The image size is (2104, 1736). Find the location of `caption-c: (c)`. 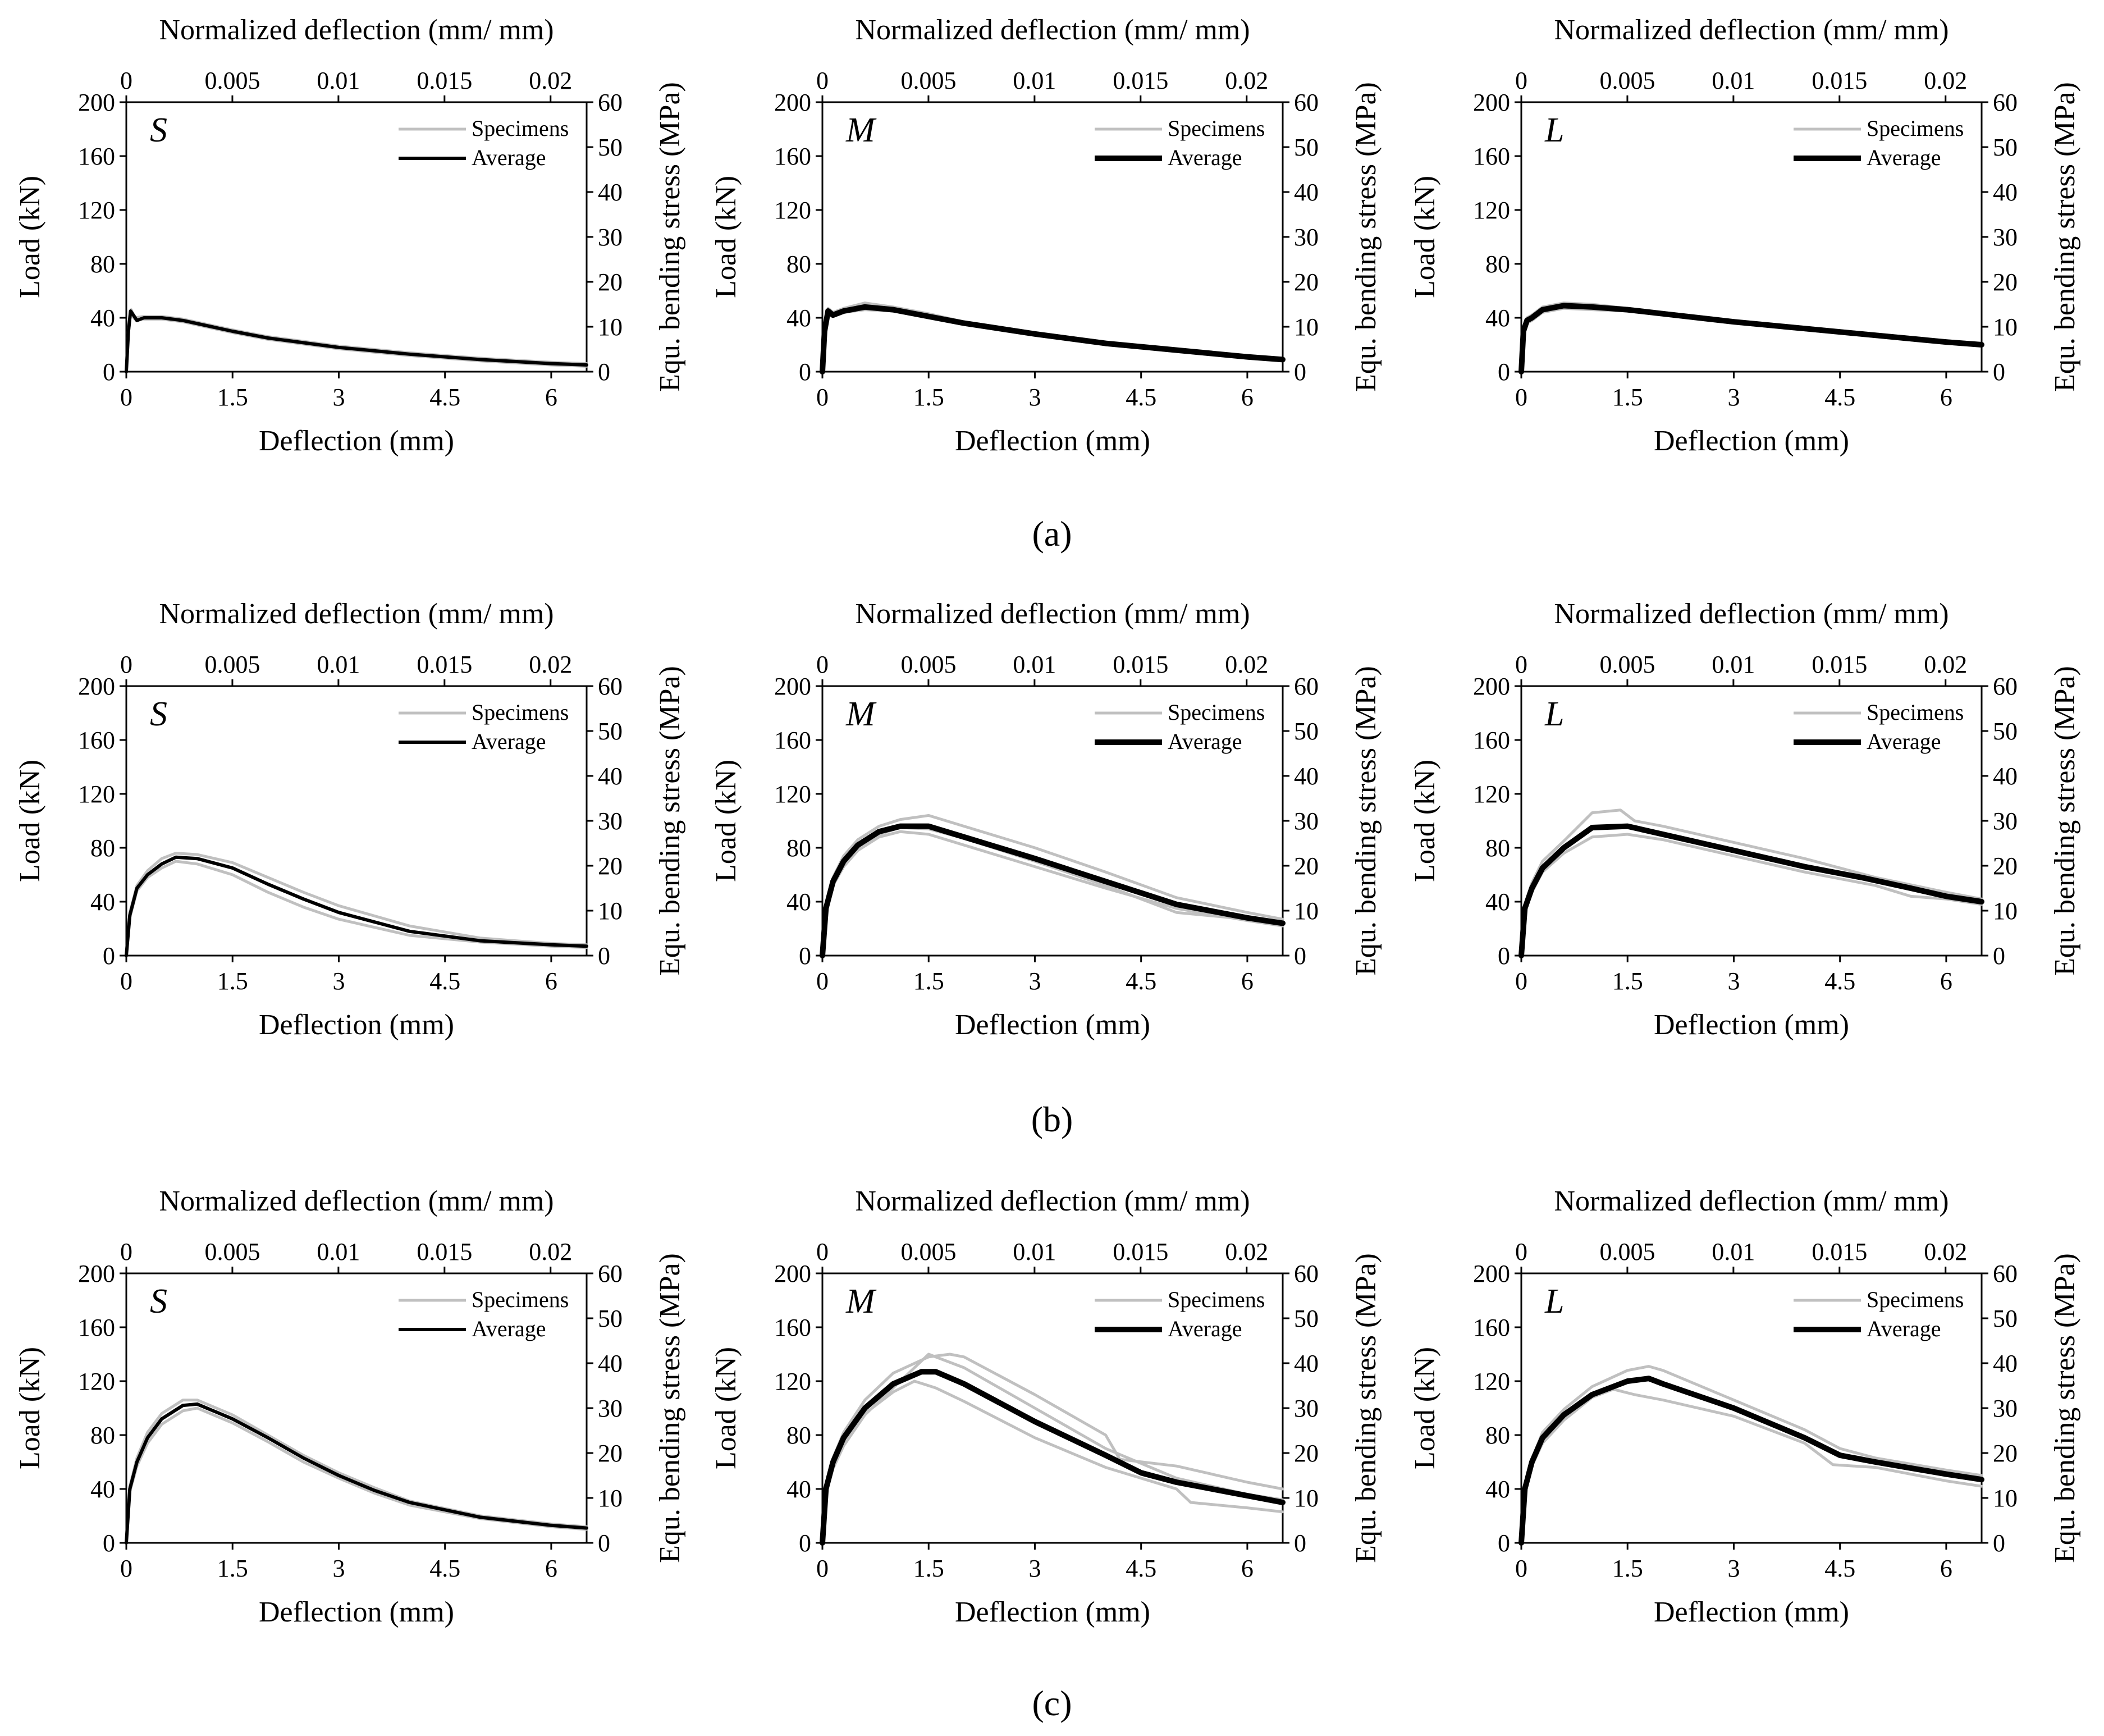

caption-c: (c) is located at coordinates (1052, 1703).